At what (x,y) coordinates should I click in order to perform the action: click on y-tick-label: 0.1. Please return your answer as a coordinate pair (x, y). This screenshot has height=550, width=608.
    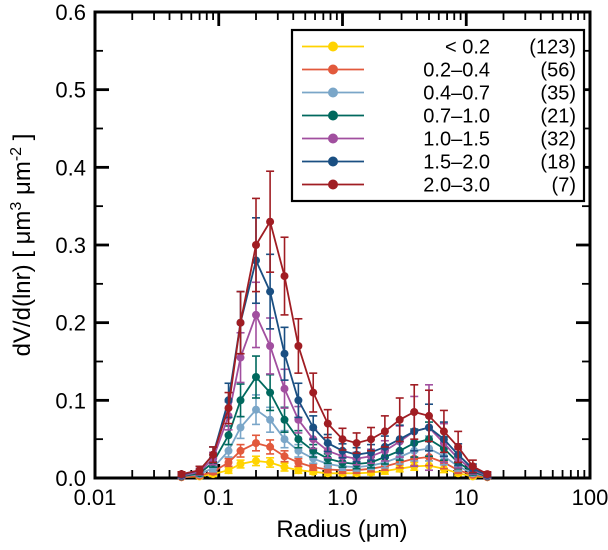
    Looking at the image, I should click on (70, 400).